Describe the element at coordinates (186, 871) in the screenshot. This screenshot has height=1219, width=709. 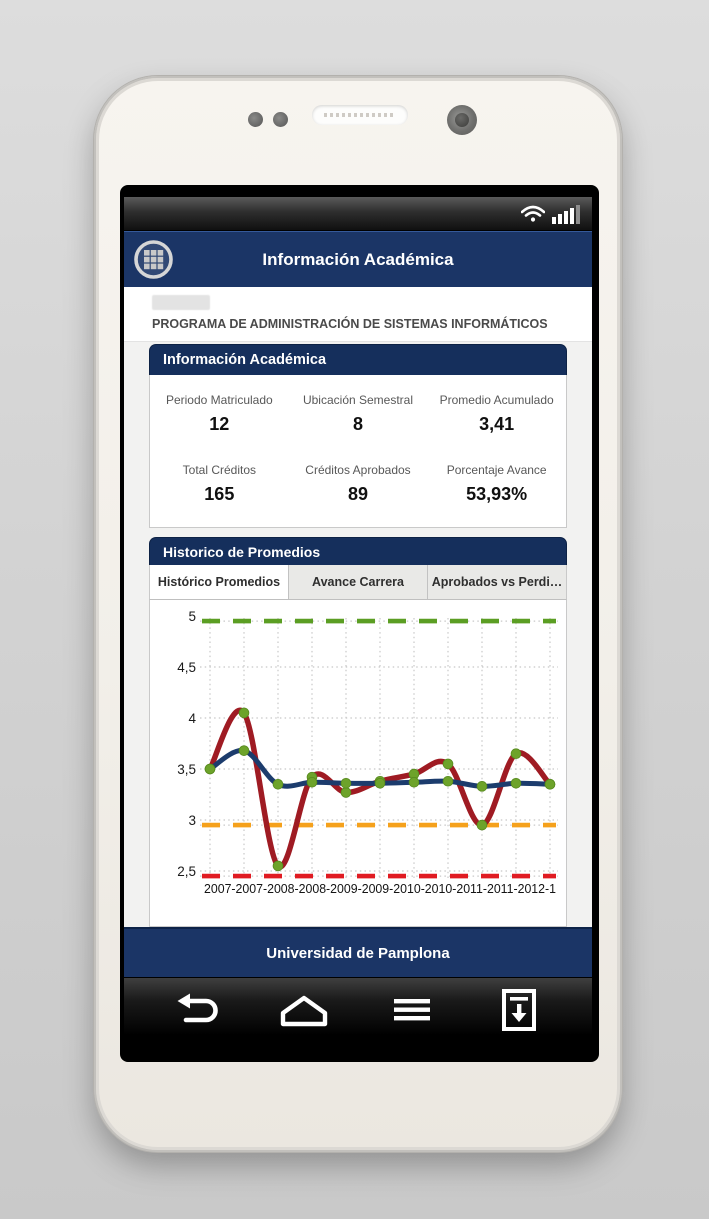
I see `svg-text: 2,5` at that location.